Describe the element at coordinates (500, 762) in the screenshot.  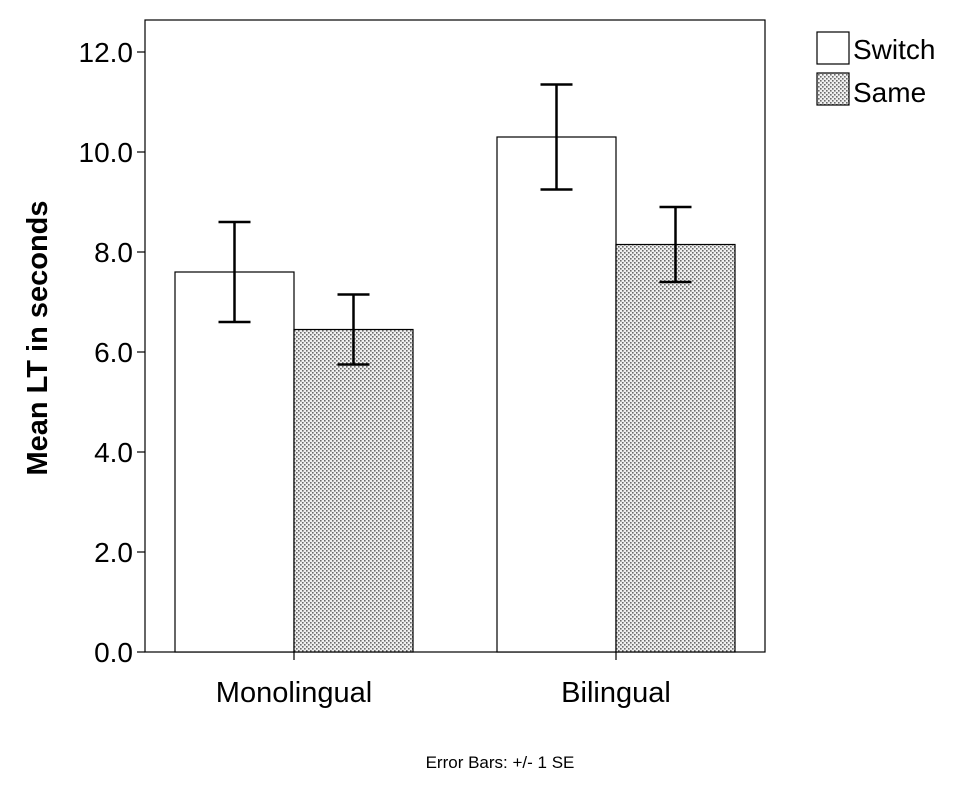
I see `footnote: Error Bars: +/- 1 SE` at that location.